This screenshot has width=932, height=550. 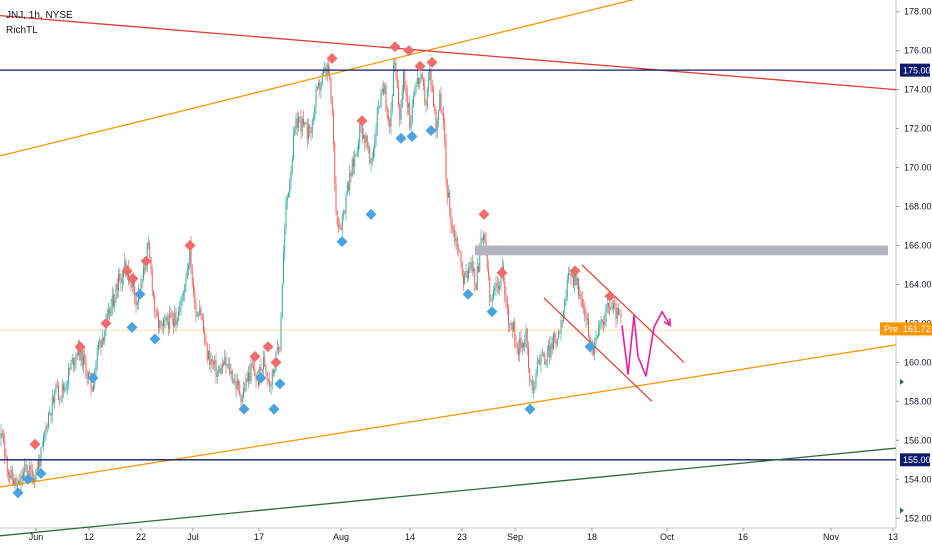 I want to click on price-tick-label: 160.00, so click(x=918, y=362).